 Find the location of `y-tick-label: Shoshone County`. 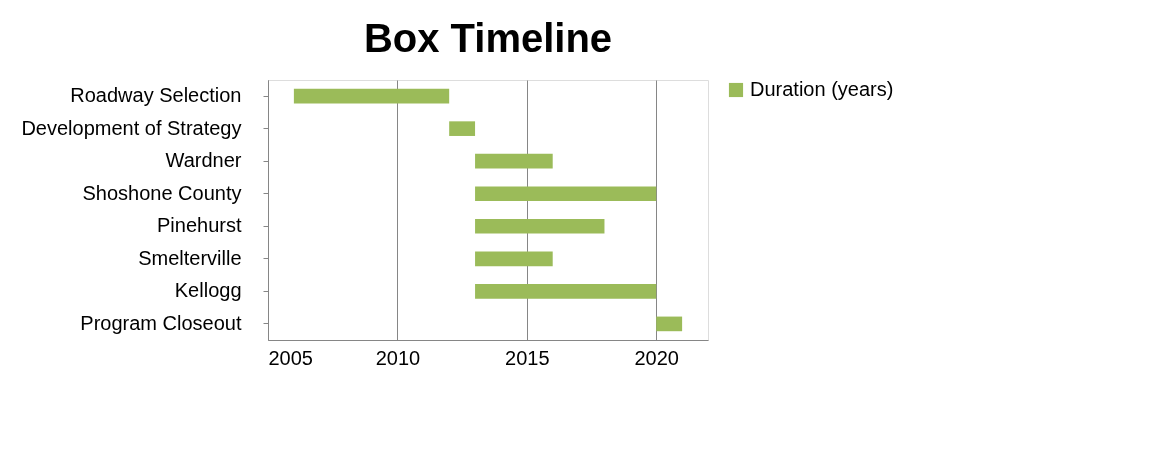

y-tick-label: Shoshone County is located at coordinates (162, 192).